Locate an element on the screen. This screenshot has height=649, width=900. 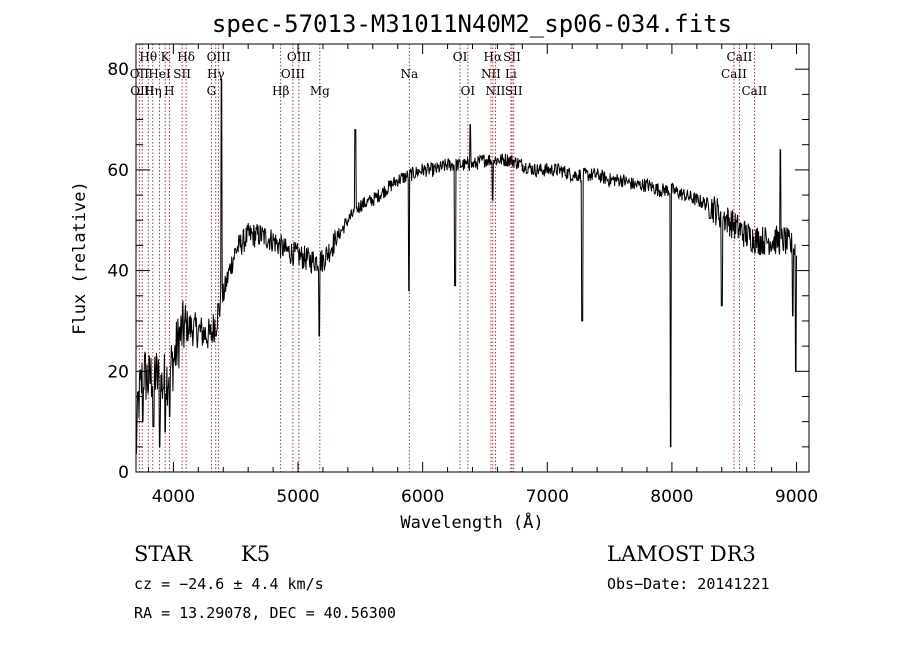
redshift-text: cz = −24.6 ± 4.4 km/s is located at coordinates (229, 584).